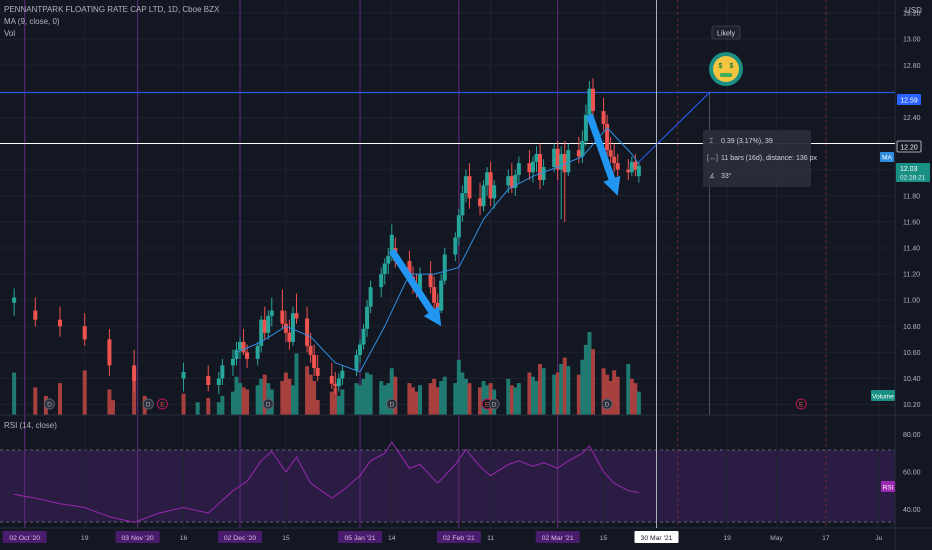  Describe the element at coordinates (726, 32) in the screenshot. I see `likely-label-box` at that location.